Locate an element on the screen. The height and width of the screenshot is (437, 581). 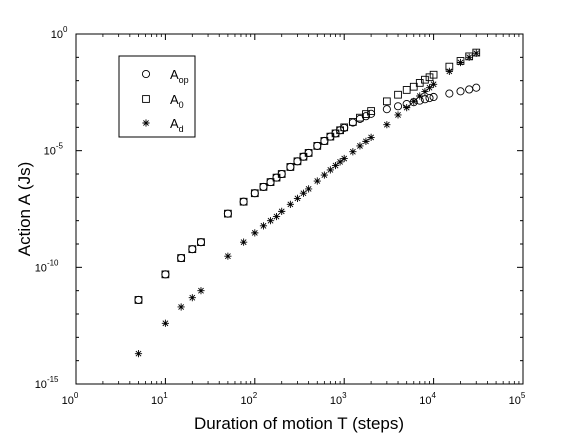
legend-marker-a-d is located at coordinates (146, 123).